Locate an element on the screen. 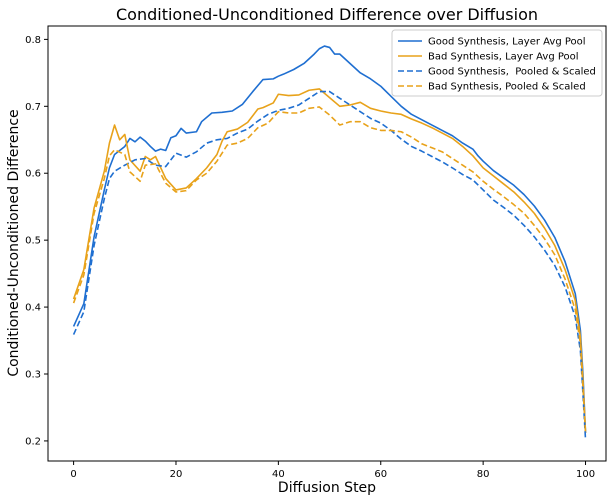  x-axis-label: Diffusion Step is located at coordinates (327, 488).